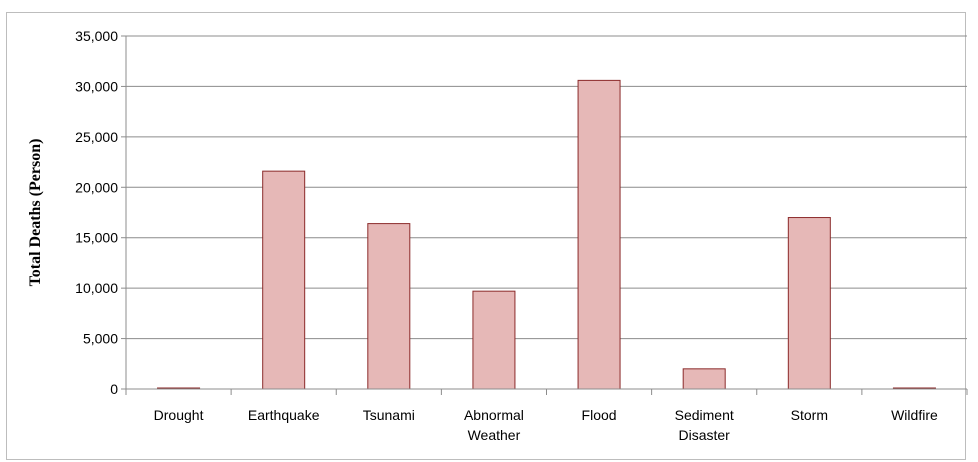 The image size is (978, 462). I want to click on x-tick-label: Wildfire, so click(914, 415).